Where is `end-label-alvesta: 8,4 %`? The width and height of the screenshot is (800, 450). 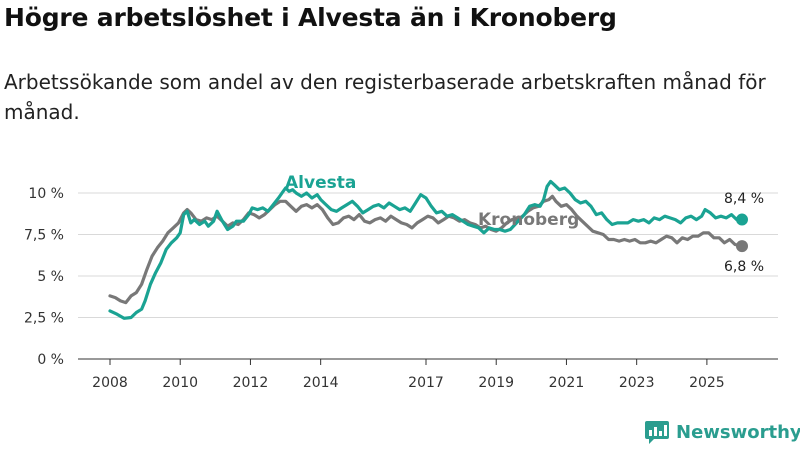 end-label-alvesta: 8,4 % is located at coordinates (744, 199).